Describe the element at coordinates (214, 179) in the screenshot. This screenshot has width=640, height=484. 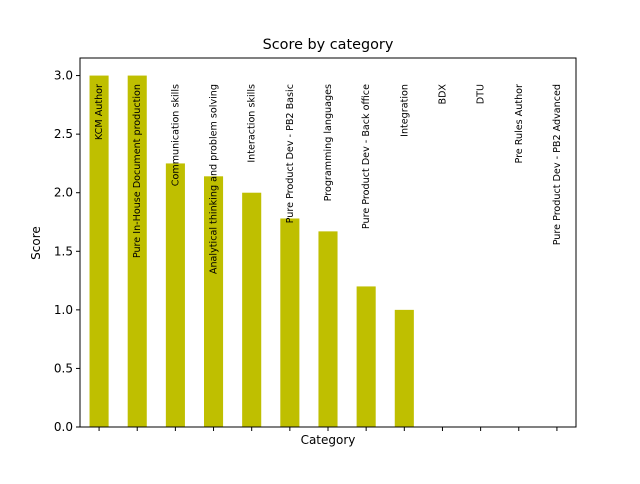
I see `bar-category-label: Analytical thinking and problem solving` at that location.